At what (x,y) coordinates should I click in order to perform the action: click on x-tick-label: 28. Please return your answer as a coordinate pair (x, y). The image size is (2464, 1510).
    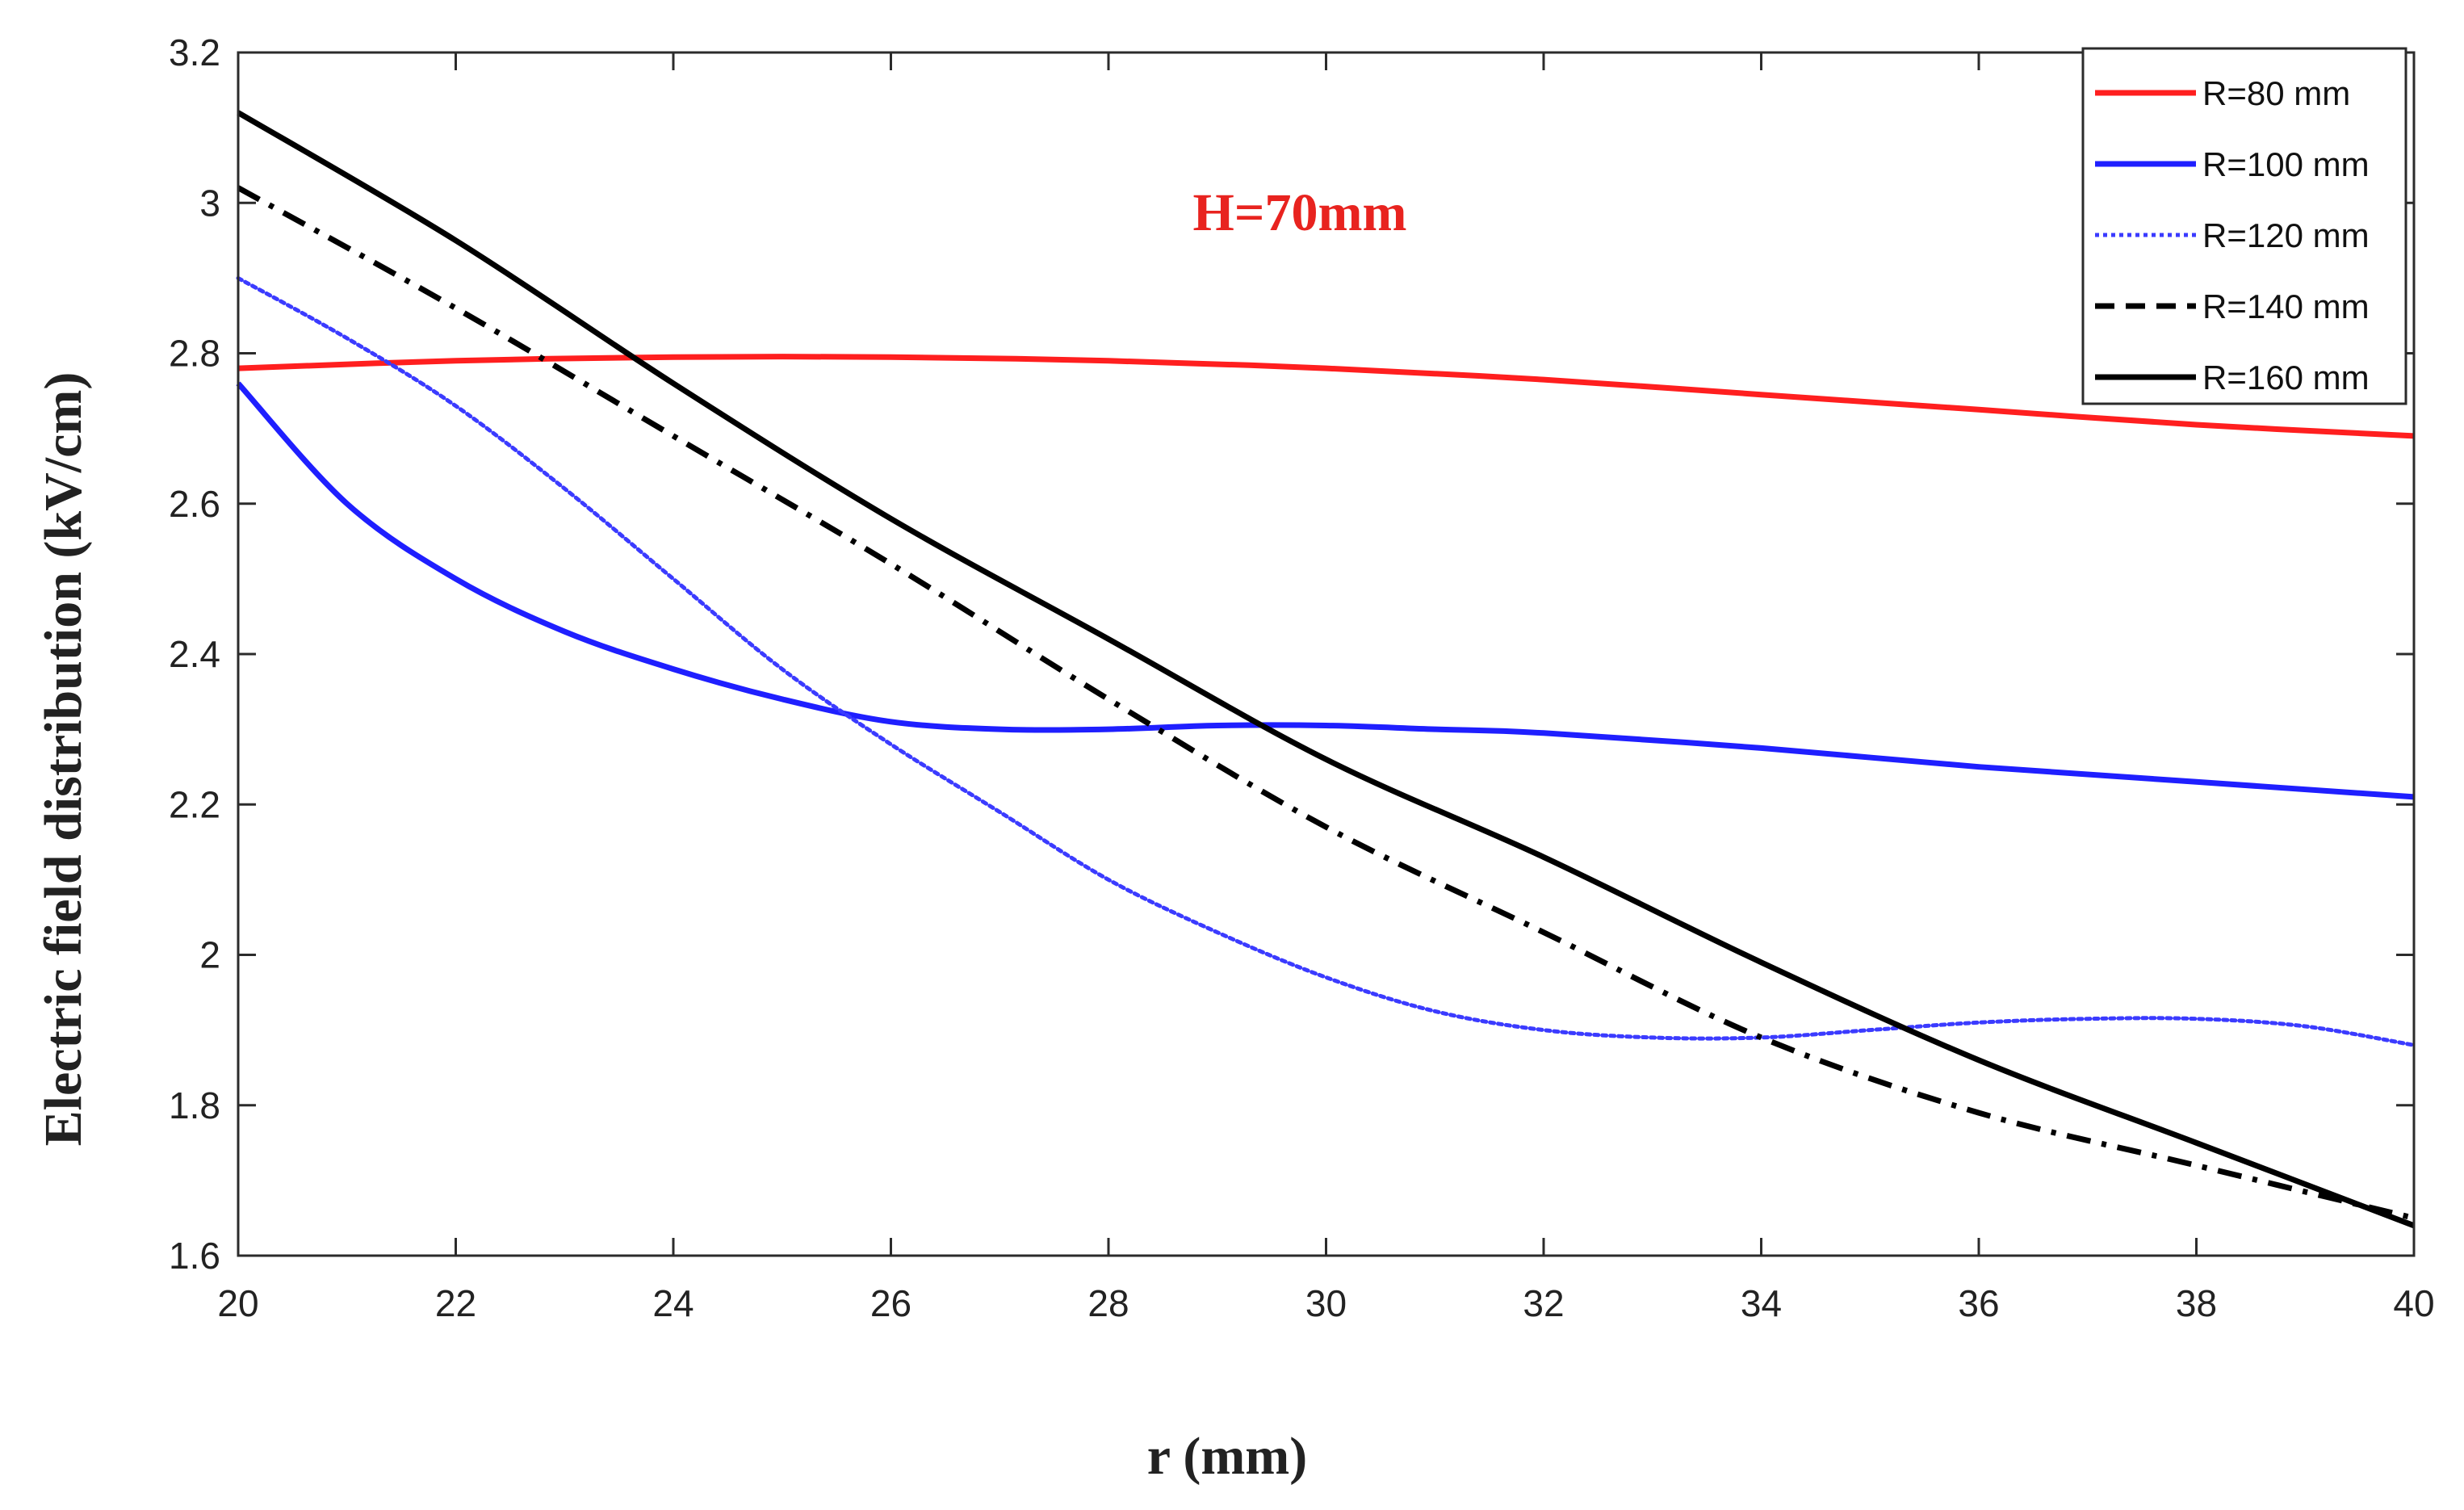
    Looking at the image, I should click on (1108, 1303).